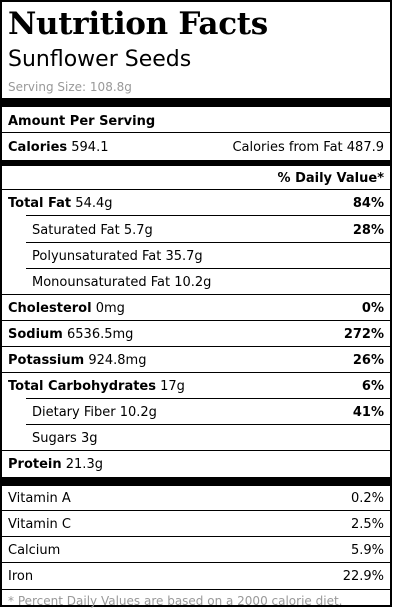  I want to click on cholesterol-dv: 0%, so click(372, 308).